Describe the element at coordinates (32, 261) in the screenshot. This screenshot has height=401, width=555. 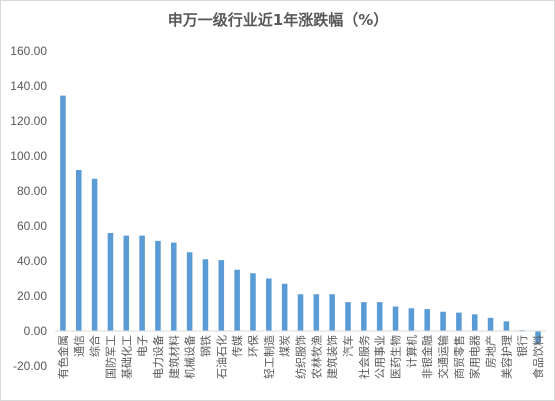
I see `y-tick-label: 40.00` at that location.